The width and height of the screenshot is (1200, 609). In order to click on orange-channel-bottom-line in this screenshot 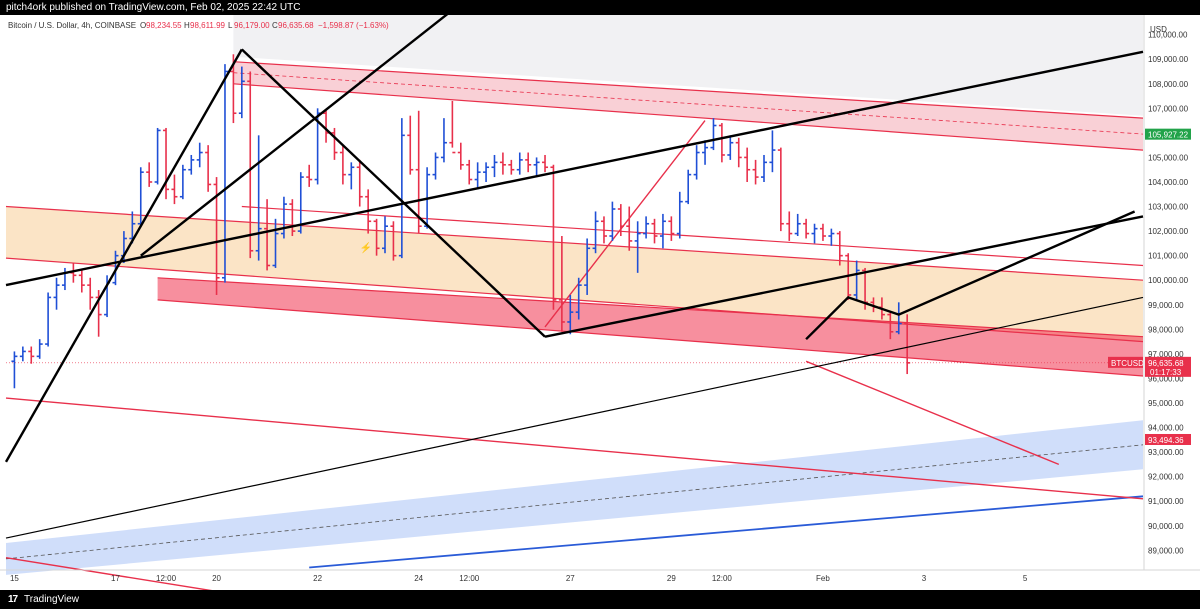, I will do `click(574, 300)`.